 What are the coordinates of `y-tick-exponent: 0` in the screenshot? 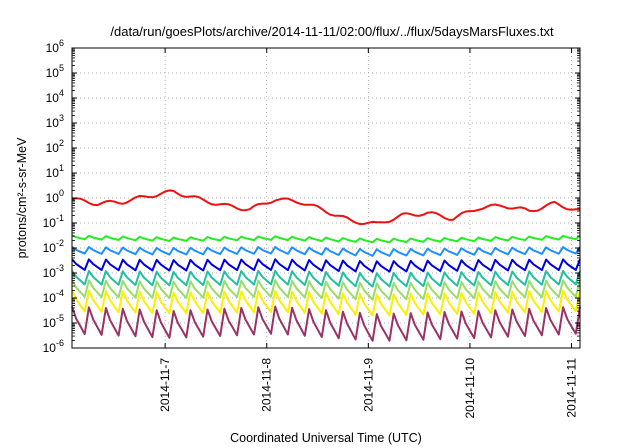 It's located at (61, 193).